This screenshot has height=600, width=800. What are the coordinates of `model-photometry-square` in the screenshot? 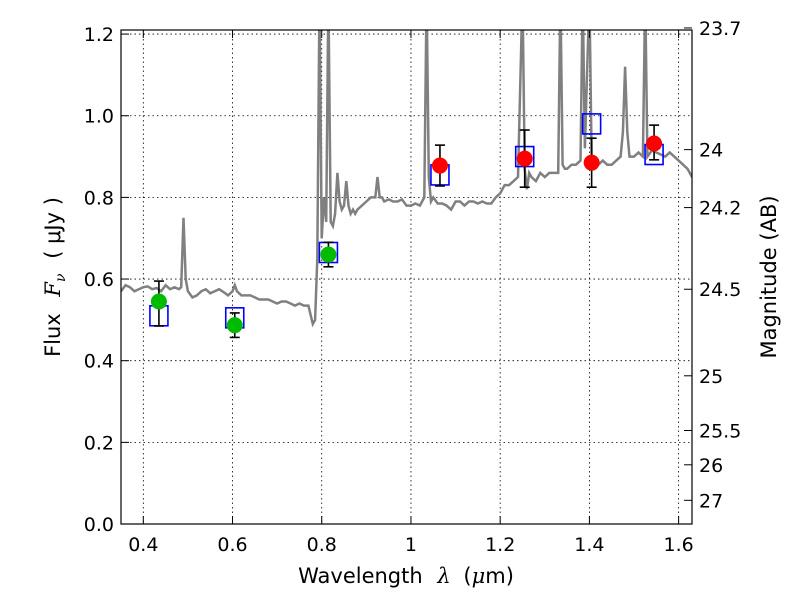 It's located at (591, 124).